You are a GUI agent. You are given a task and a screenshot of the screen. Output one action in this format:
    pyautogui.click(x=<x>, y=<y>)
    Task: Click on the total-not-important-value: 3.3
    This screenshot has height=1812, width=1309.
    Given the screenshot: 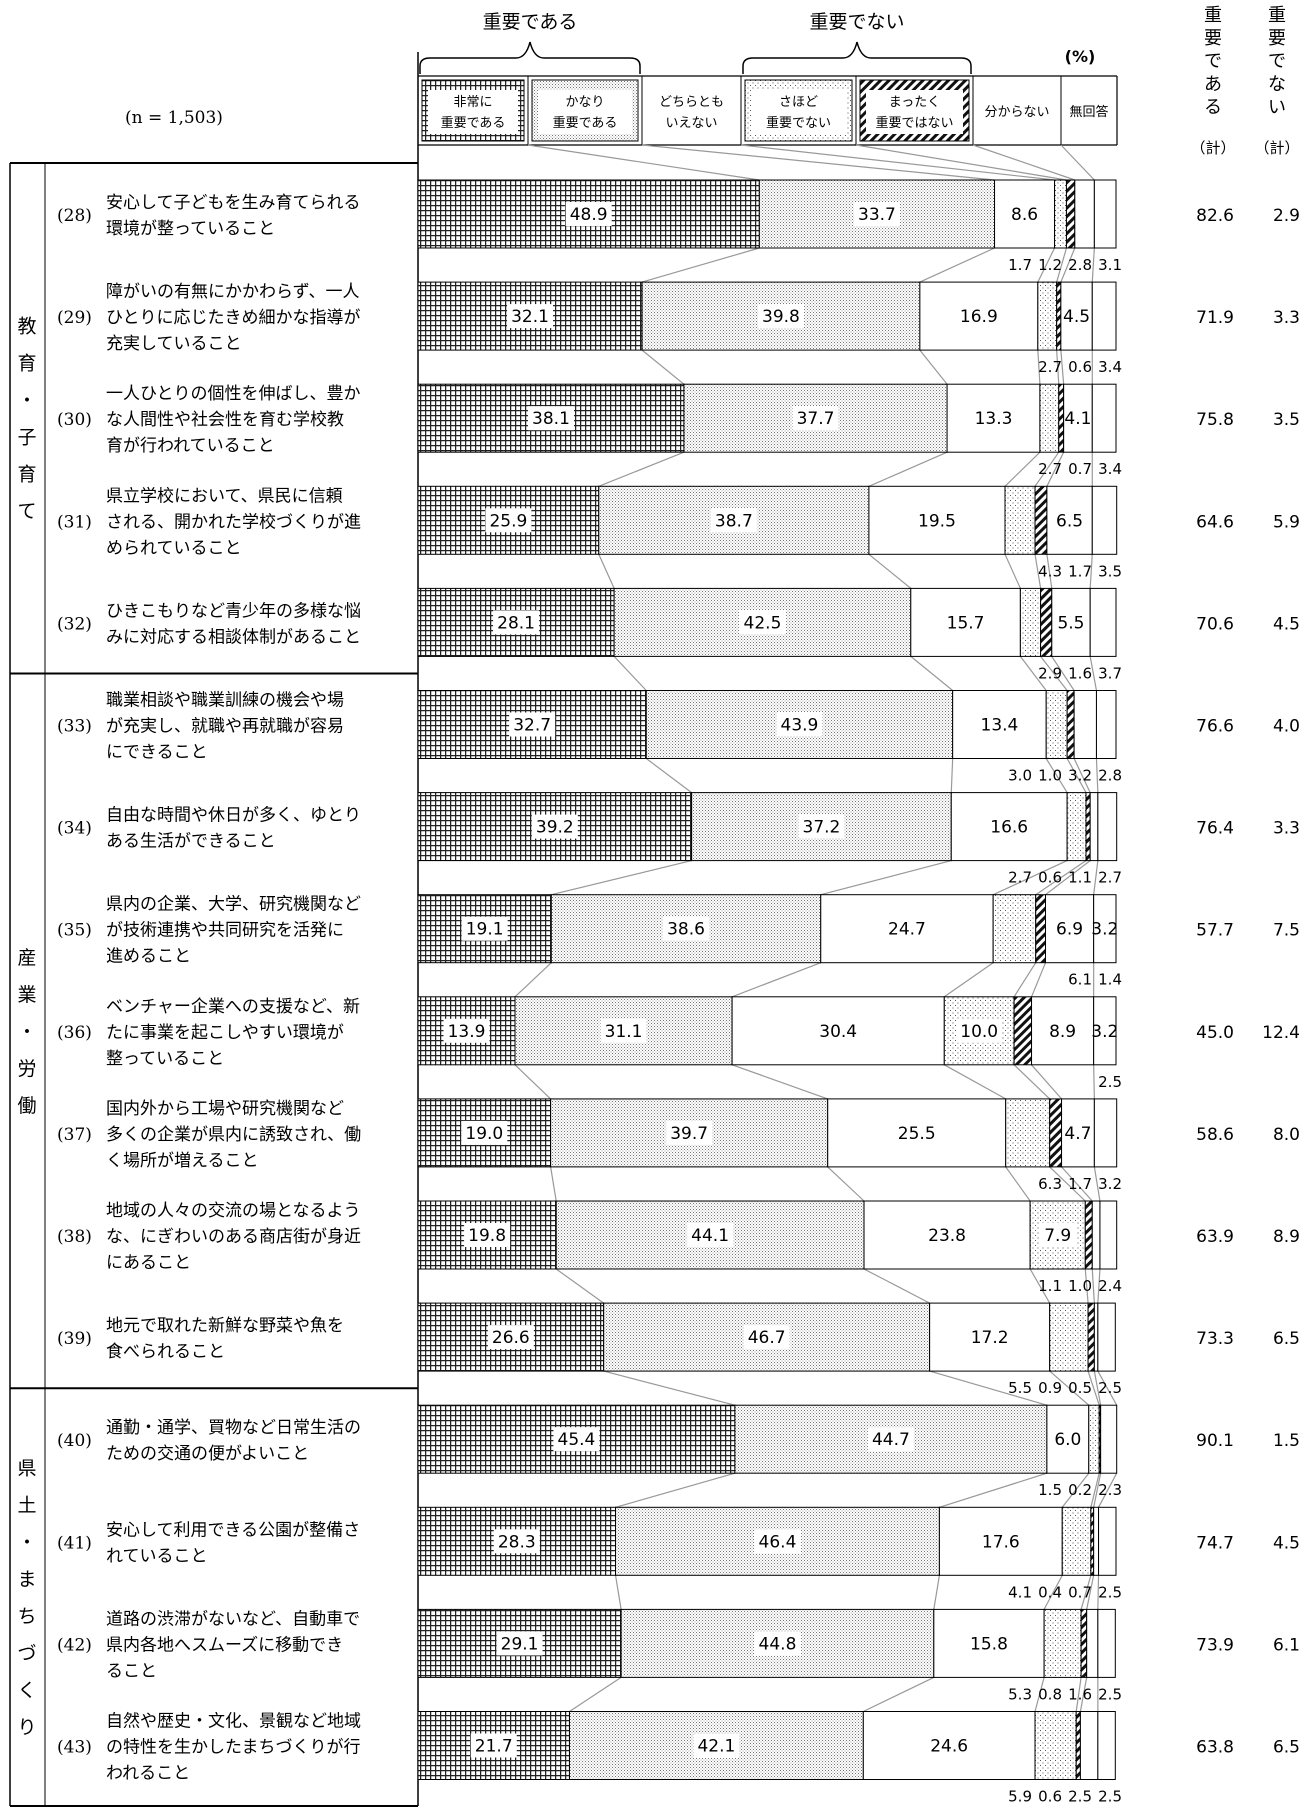 What is the action you would take?
    pyautogui.click(x=1286, y=829)
    